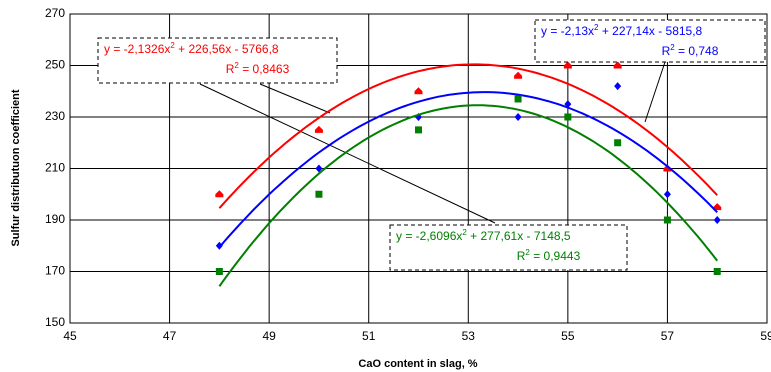 The width and height of the screenshot is (771, 372). What do you see at coordinates (264, 69) in the screenshot?
I see `equation-part: = 0,8463` at bounding box center [264, 69].